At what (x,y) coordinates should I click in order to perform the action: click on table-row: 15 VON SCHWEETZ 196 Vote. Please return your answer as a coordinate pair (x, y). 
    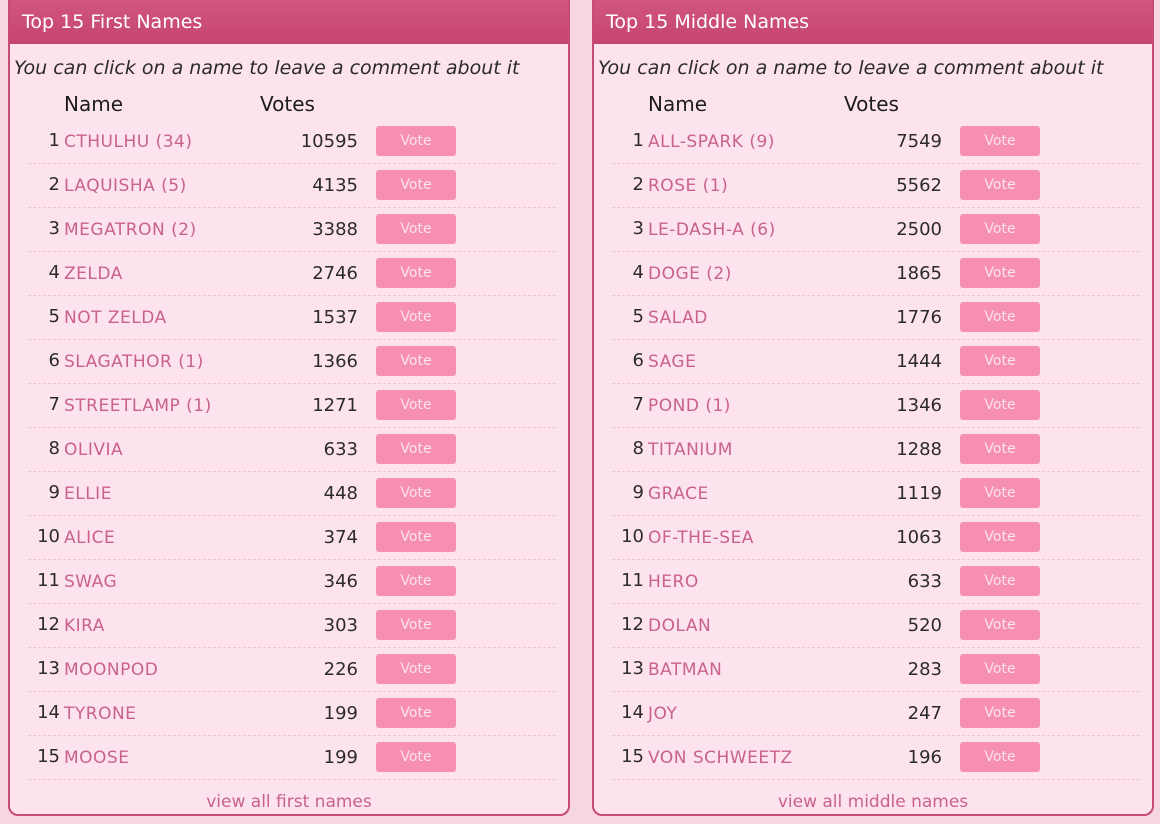
    Looking at the image, I should click on (876, 758).